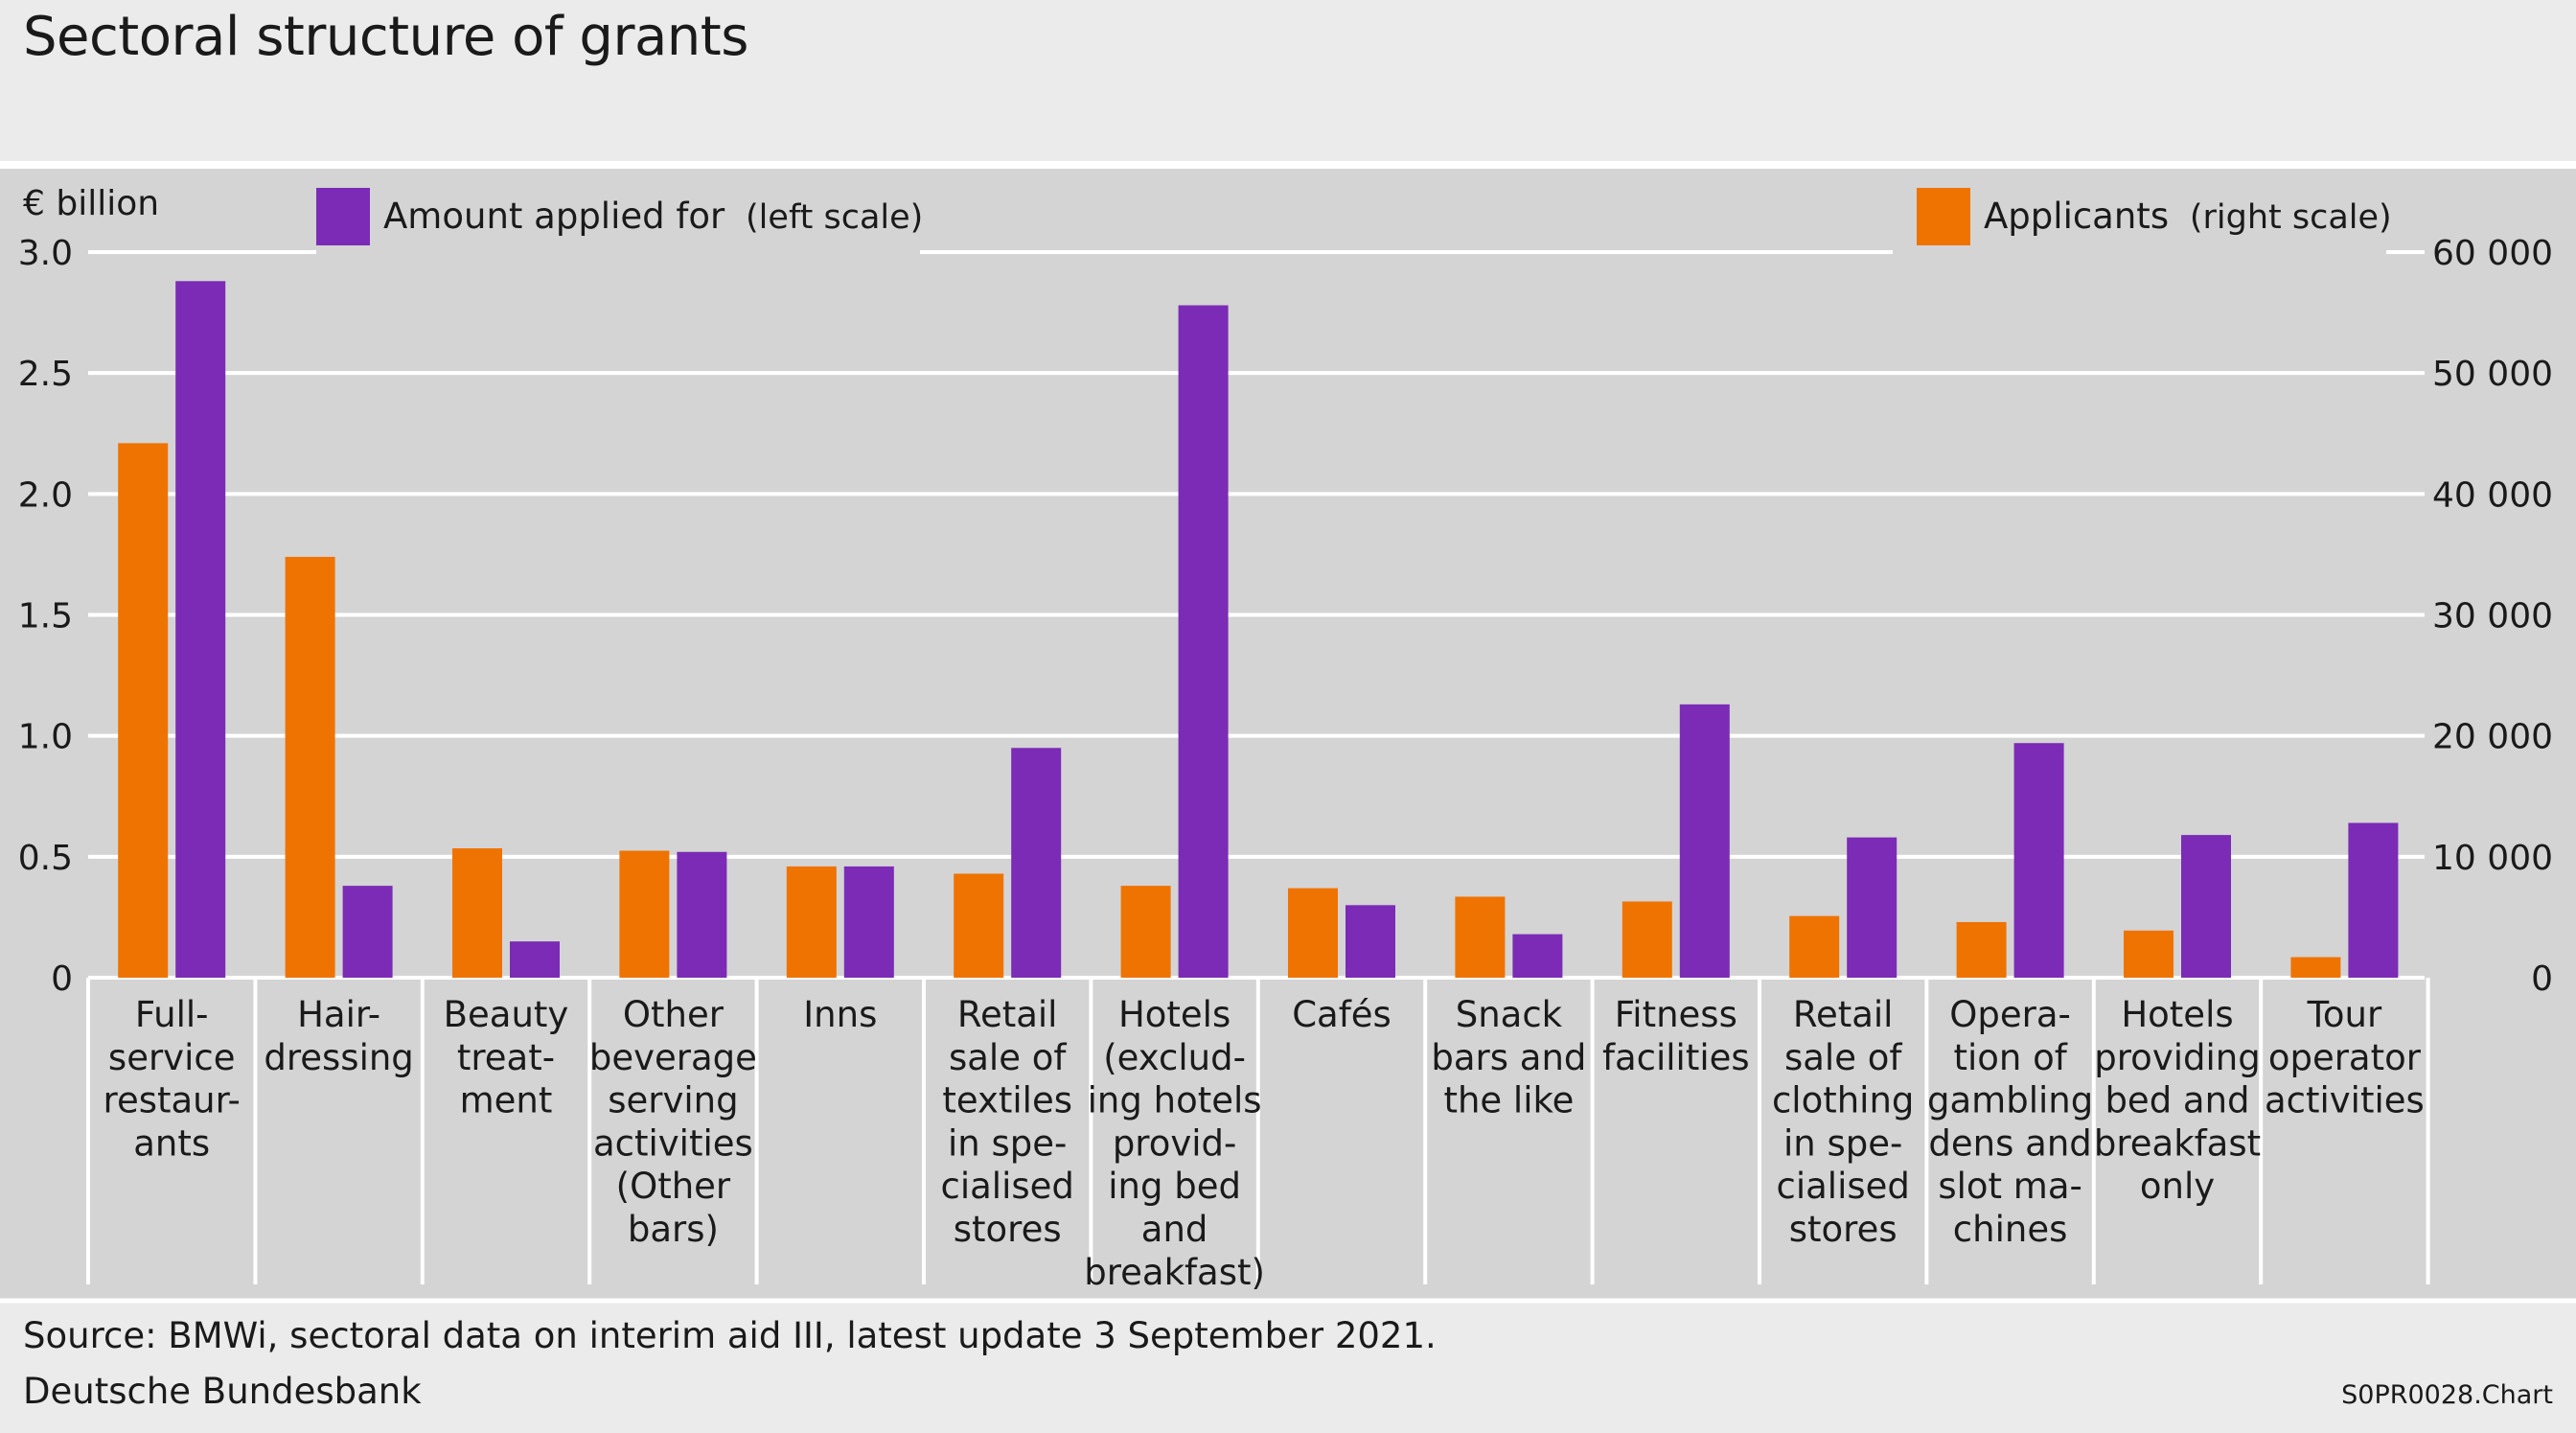  Describe the element at coordinates (171, 1143) in the screenshot. I see `category-label-line: ants` at that location.